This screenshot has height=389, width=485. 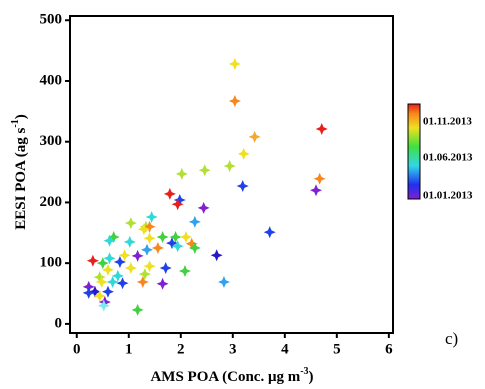 I want to click on y-axis-label: EESI POA (ag s-1), so click(x=19, y=171).